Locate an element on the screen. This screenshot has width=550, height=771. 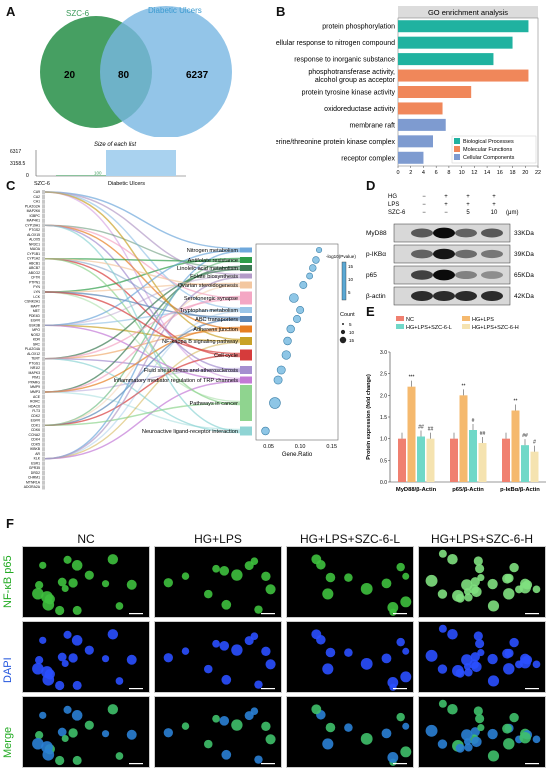
sankey-gene-label-20: FYN is located at coordinates (36, 287).